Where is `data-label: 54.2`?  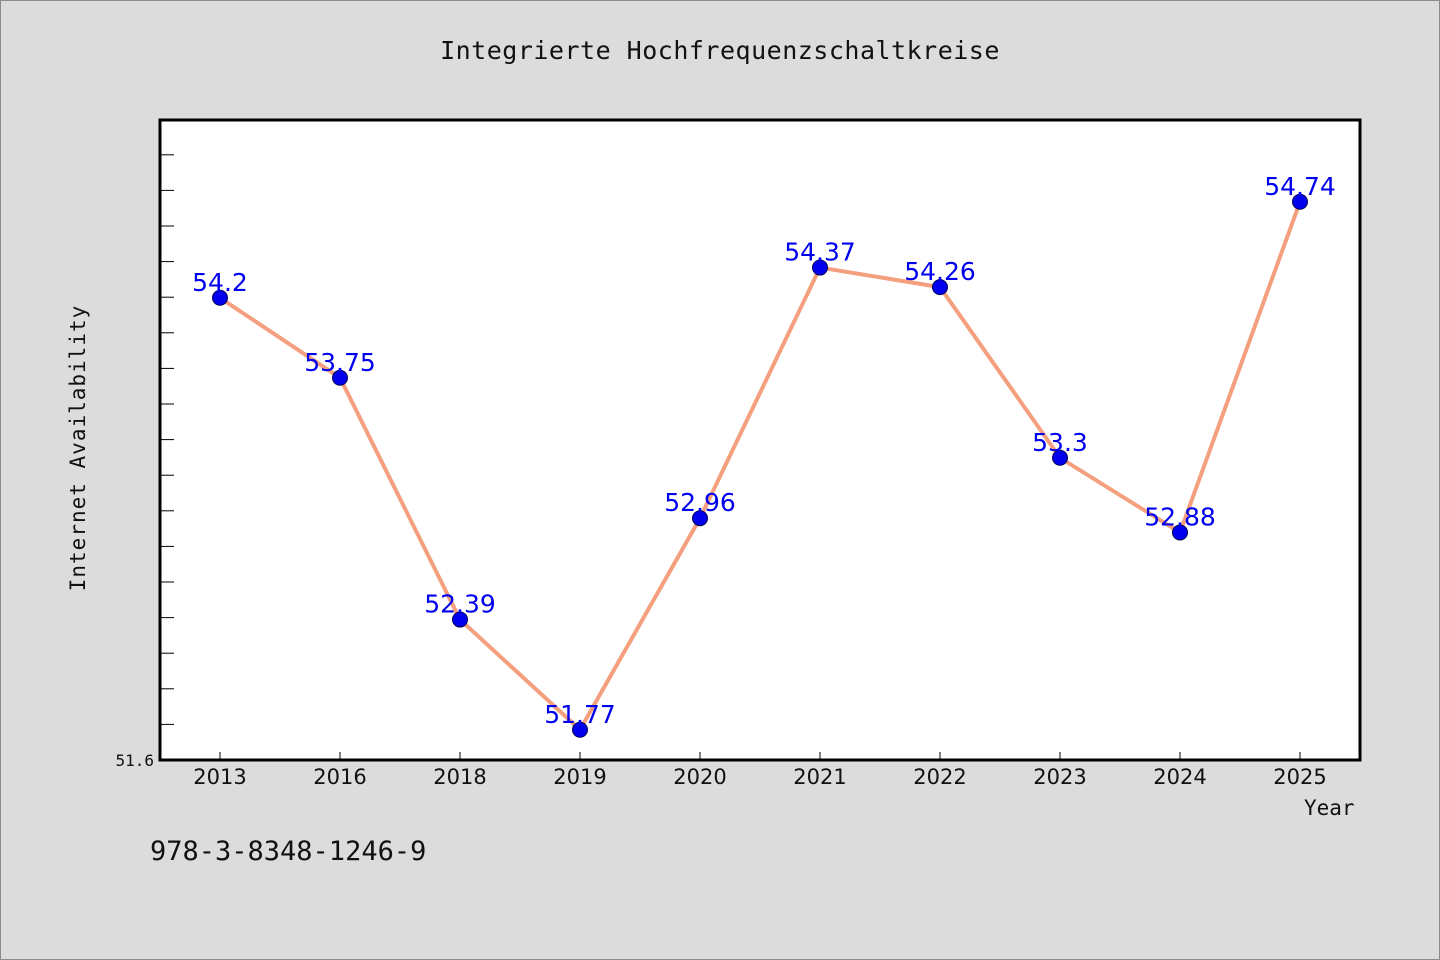
data-label: 54.2 is located at coordinates (220, 282).